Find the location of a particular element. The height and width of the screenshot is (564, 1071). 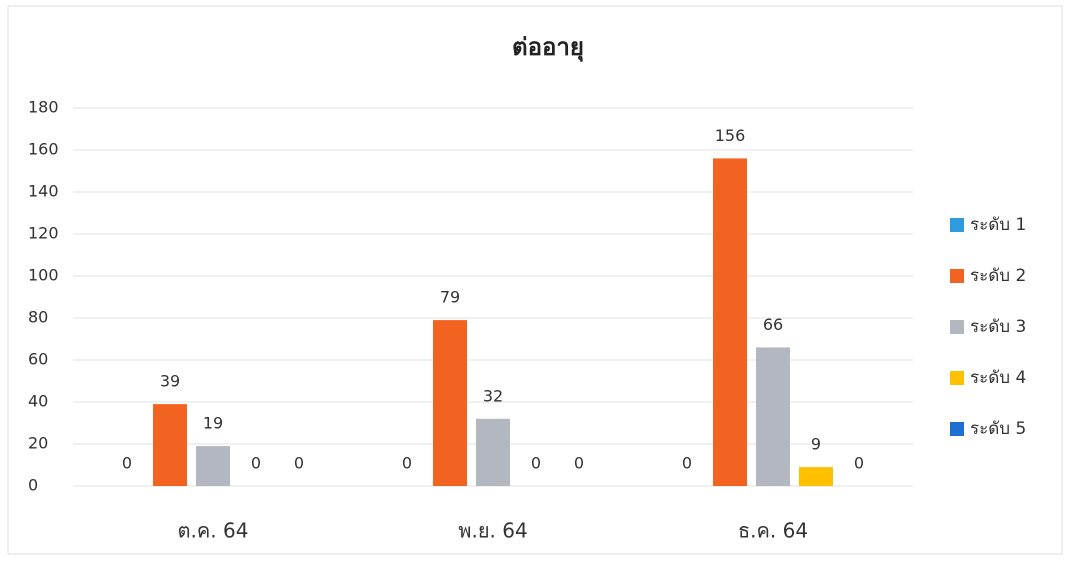

data-label: 32 is located at coordinates (493, 395).